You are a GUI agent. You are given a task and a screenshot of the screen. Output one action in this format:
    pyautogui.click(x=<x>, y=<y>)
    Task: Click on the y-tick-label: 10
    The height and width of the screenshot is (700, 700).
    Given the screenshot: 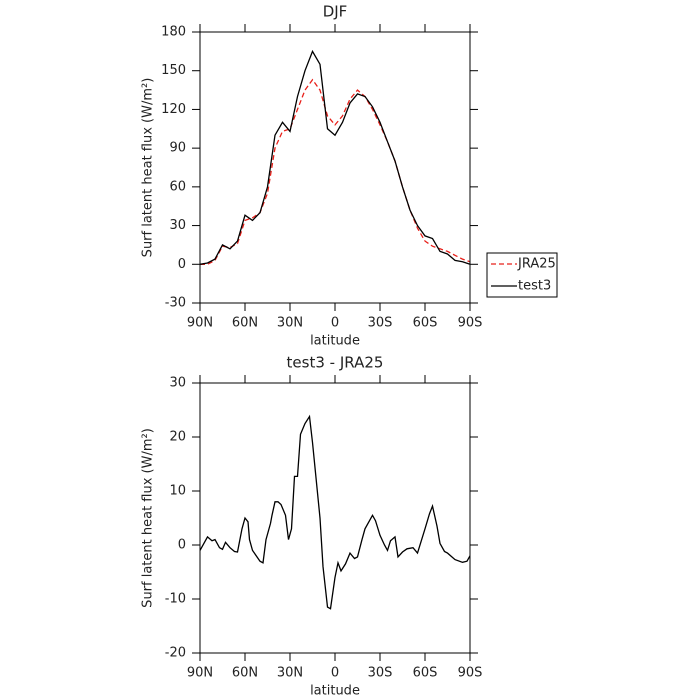 What is the action you would take?
    pyautogui.click(x=177, y=491)
    